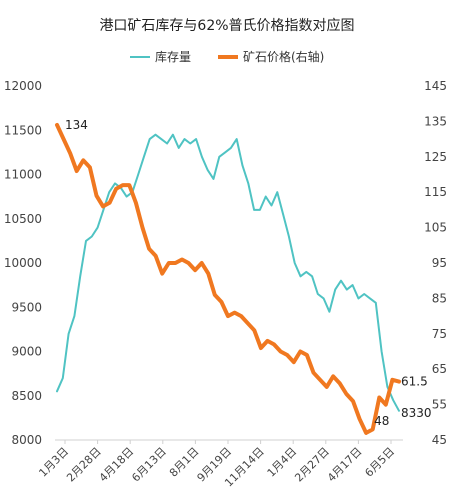 The height and width of the screenshot is (503, 454). I want to click on y-right-tick-label: 65, so click(439, 369).